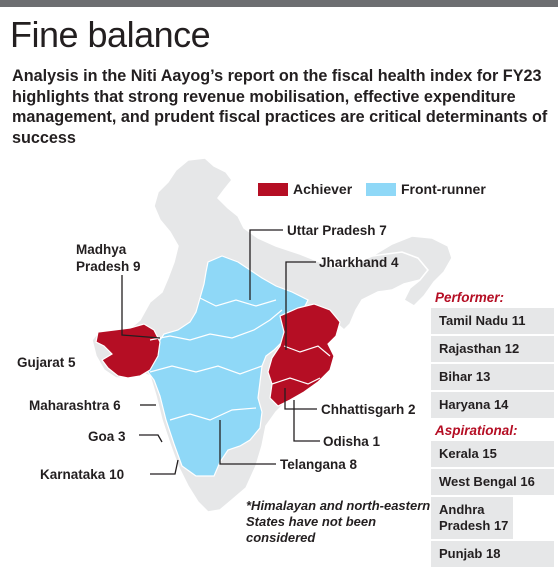 Image resolution: width=558 pixels, height=567 pixels. Describe the element at coordinates (478, 481) in the screenshot. I see `aspirational-name: West Bengal` at that location.